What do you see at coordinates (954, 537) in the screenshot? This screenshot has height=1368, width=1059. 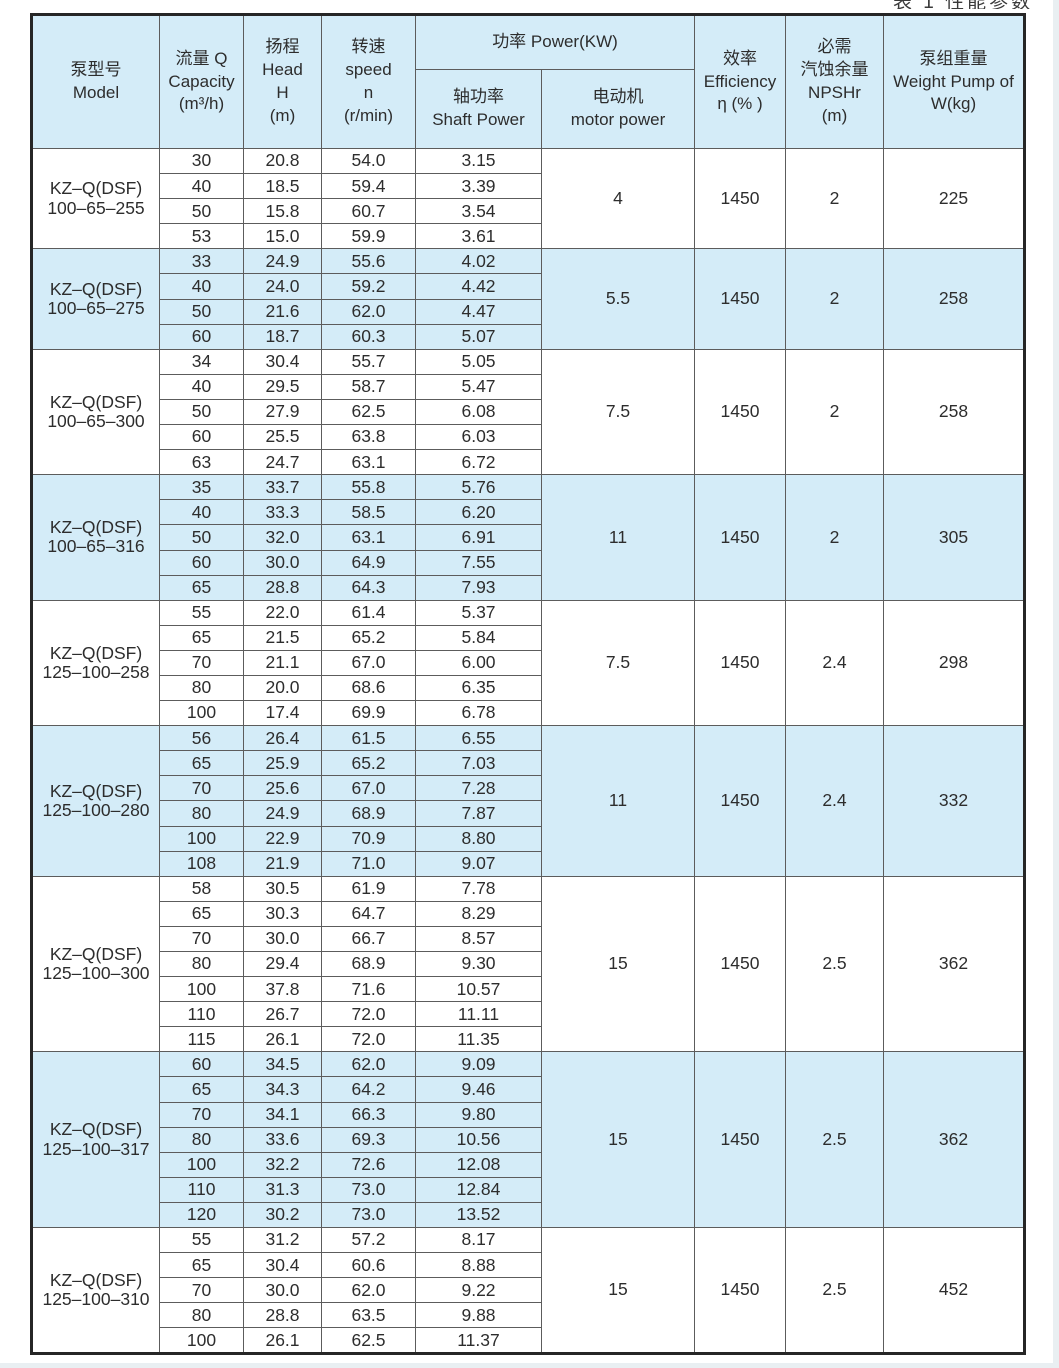 I see `weight-cell: 305` at bounding box center [954, 537].